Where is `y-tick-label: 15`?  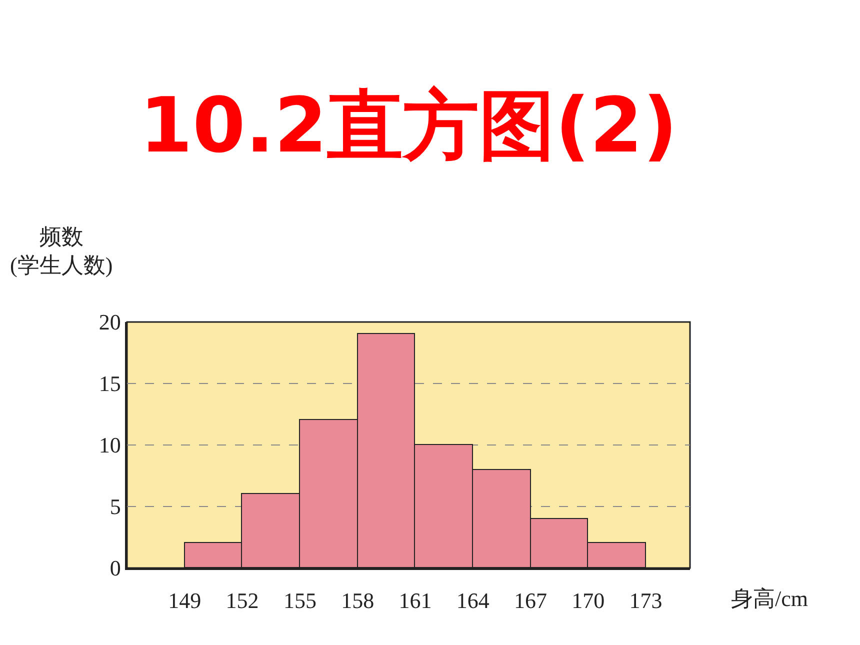
y-tick-label: 15 is located at coordinates (109, 383).